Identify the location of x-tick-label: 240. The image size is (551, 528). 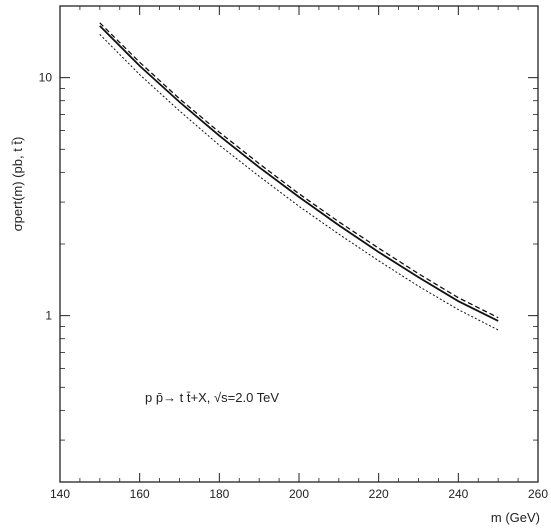
(458, 494).